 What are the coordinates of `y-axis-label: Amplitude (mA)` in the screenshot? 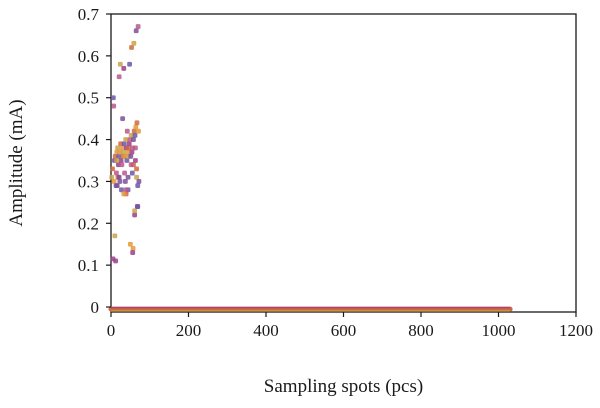 It's located at (16, 162).